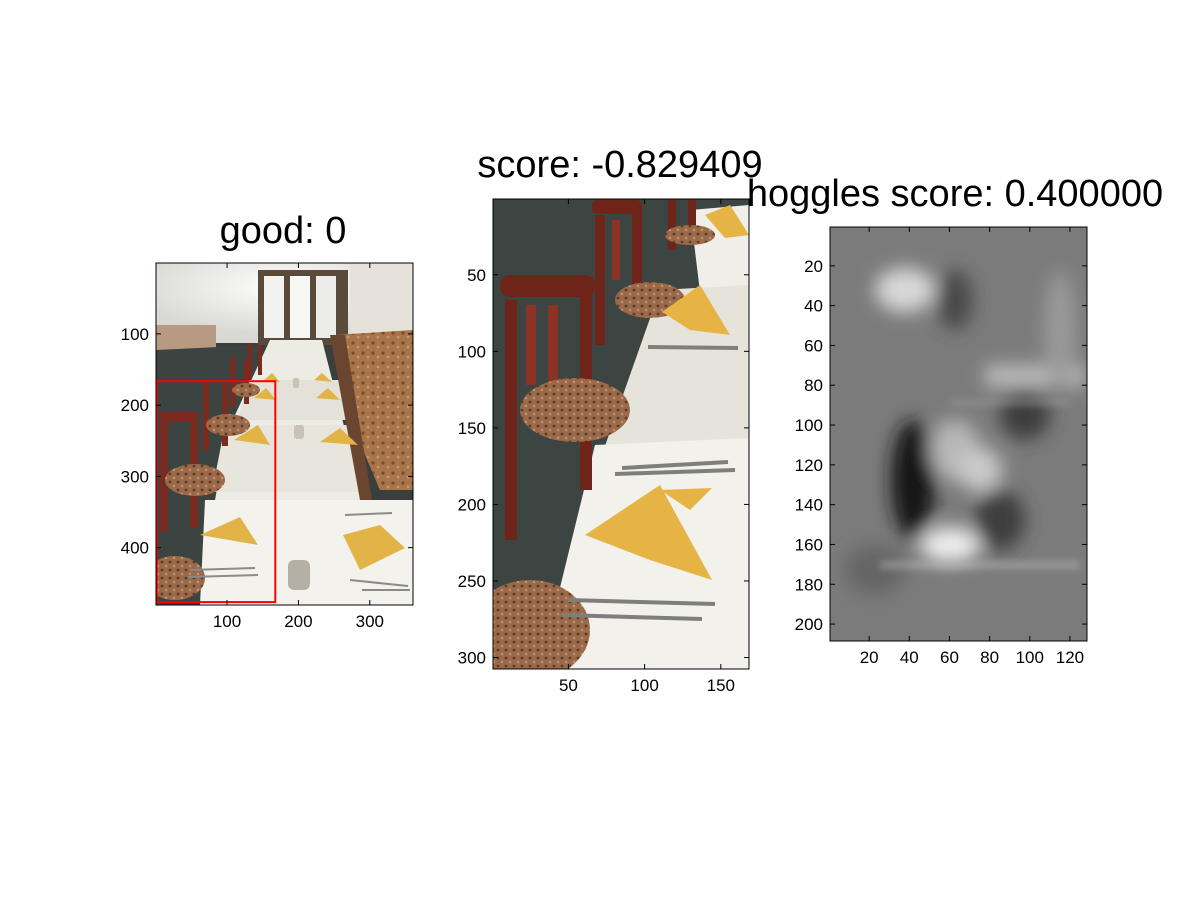 The image size is (1200, 900). Describe the element at coordinates (298, 621) in the screenshot. I see `x-tick-label: 200` at that location.